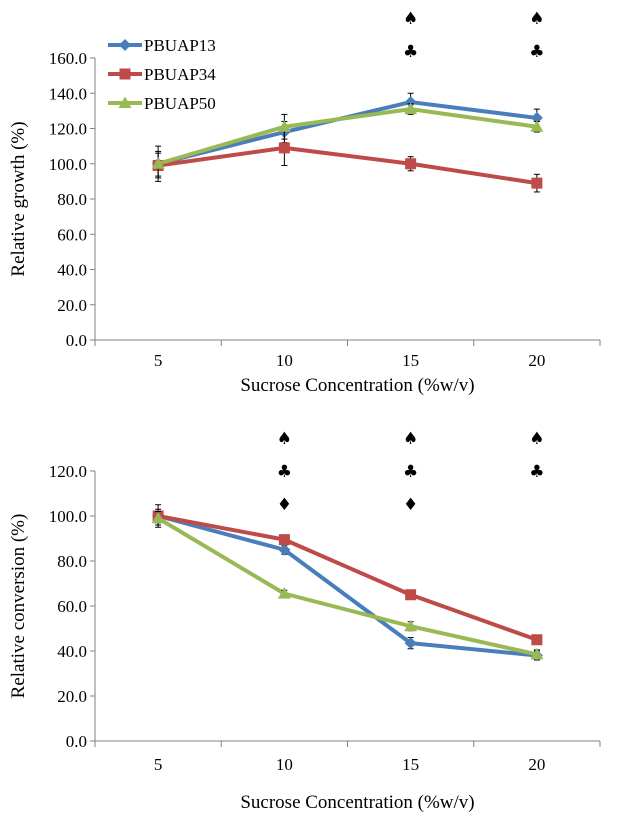 Image resolution: width=629 pixels, height=817 pixels. What do you see at coordinates (180, 74) in the screenshot?
I see `legend-label: PBUAP34` at bounding box center [180, 74].